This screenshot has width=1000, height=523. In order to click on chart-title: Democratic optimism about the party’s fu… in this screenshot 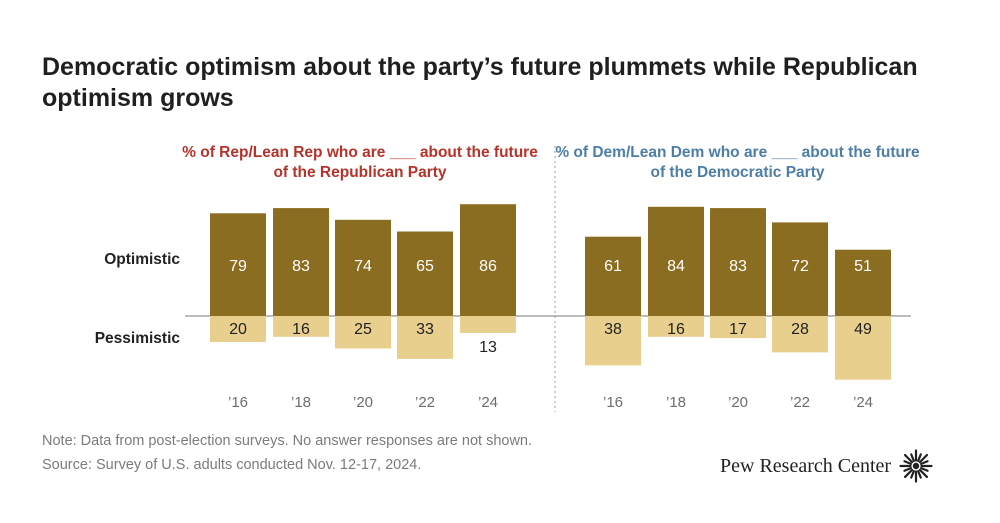, I will do `click(480, 82)`.